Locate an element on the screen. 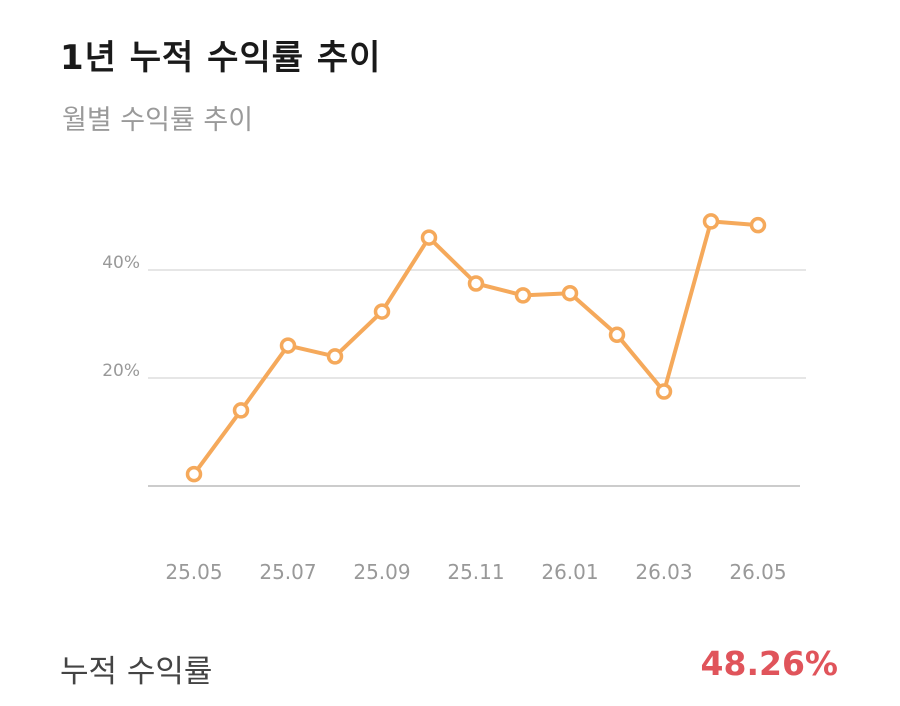  y-tick-label: 40% is located at coordinates (121, 263).